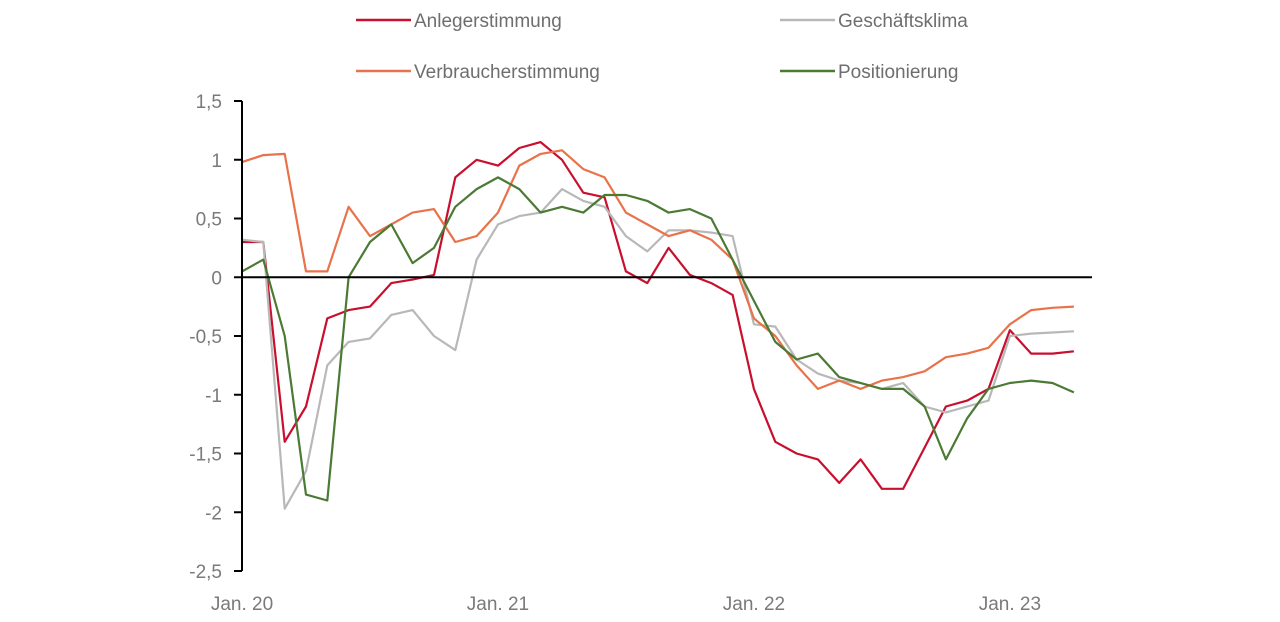 This screenshot has width=1280, height=622. Describe the element at coordinates (205, 455) in the screenshot. I see `y-tick-label: -1,5` at that location.